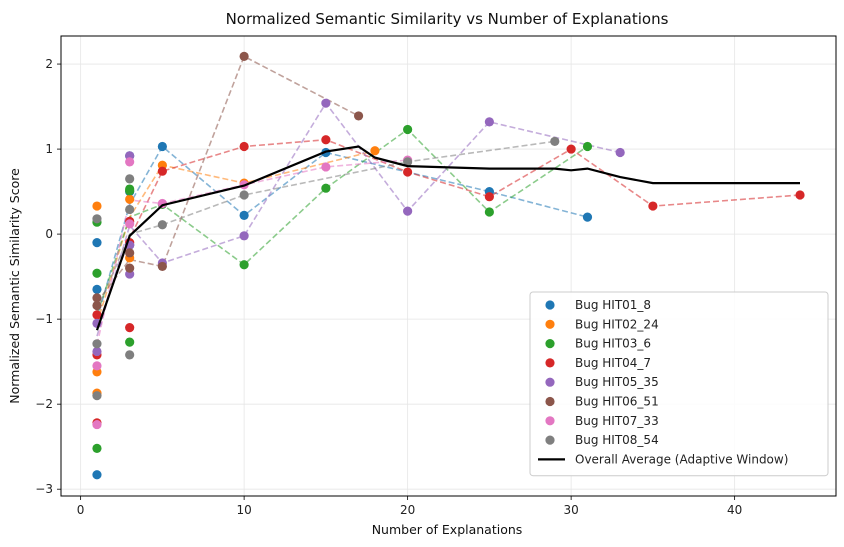 Image resolution: width=844 pixels, height=547 pixels. I want to click on legend-label-3: Bug HIT03_6, so click(613, 344).